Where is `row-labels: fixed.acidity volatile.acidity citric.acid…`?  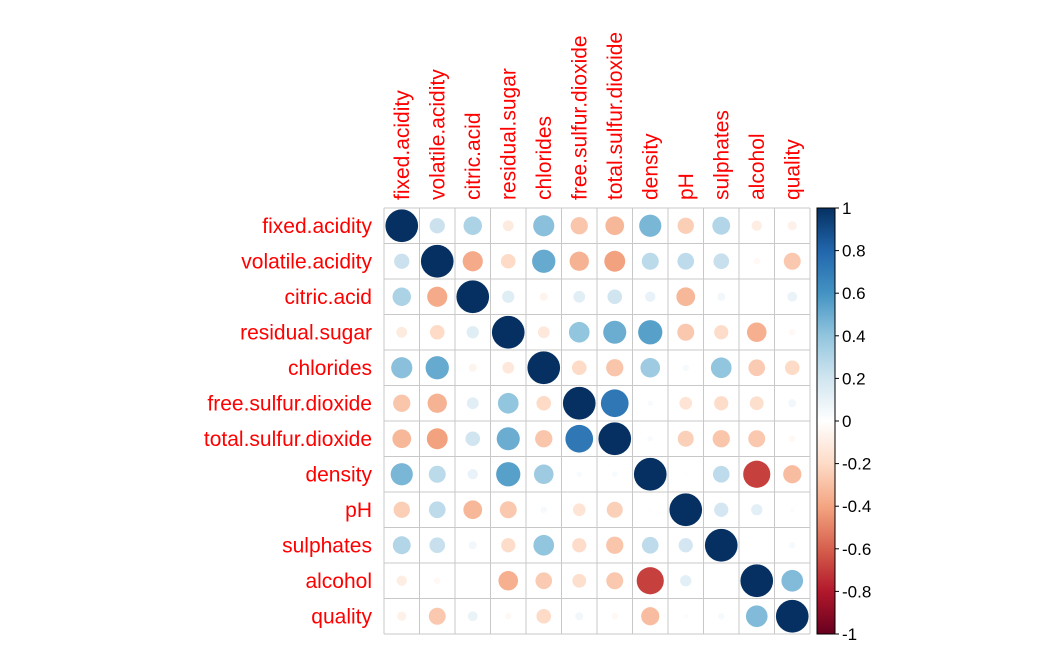 row-labels: fixed.acidity volatile.acidity citric.acid… is located at coordinates (288, 422).